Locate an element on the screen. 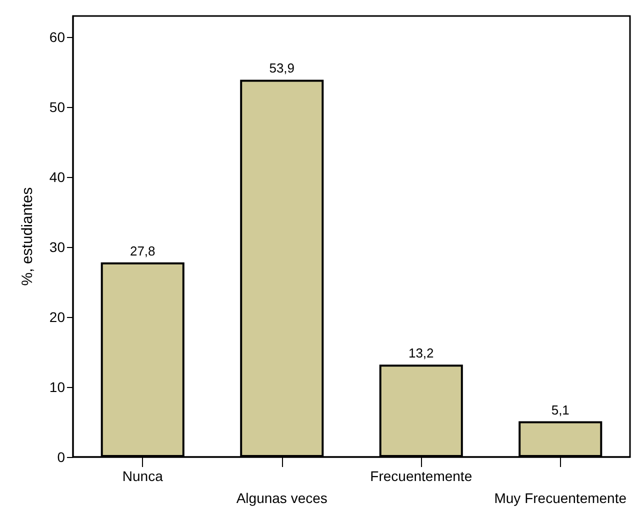  x-tick-label: Frecuentemente is located at coordinates (421, 476).